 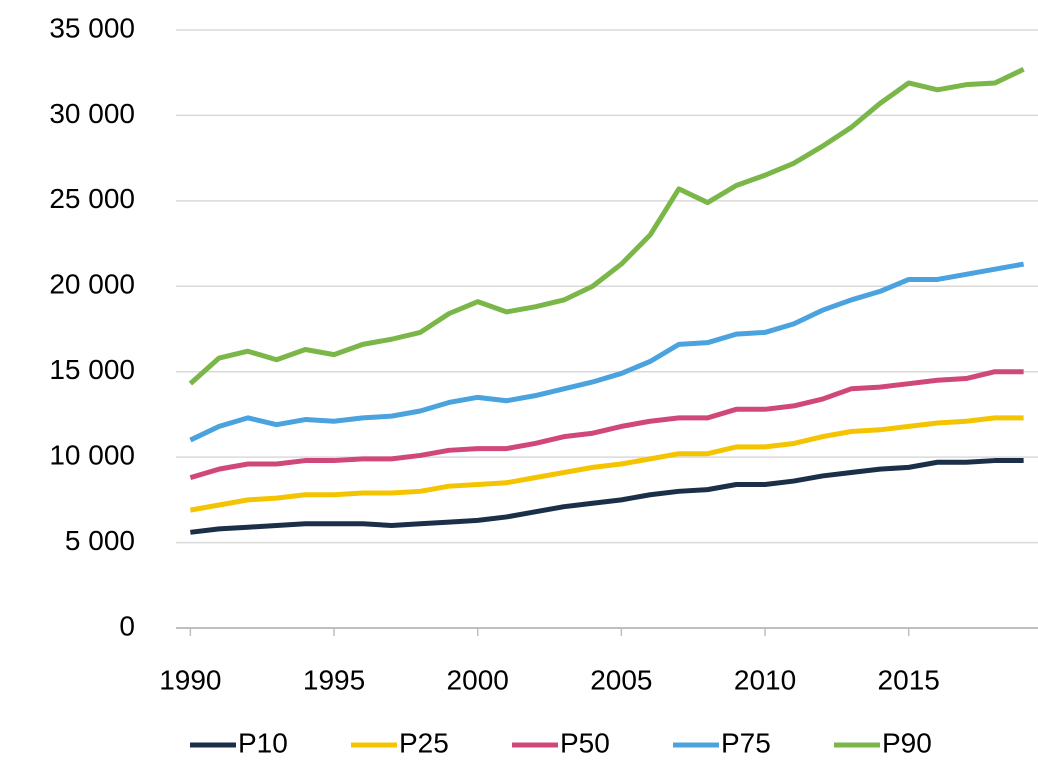 I want to click on x-tick-label: 2015, so click(x=909, y=679).